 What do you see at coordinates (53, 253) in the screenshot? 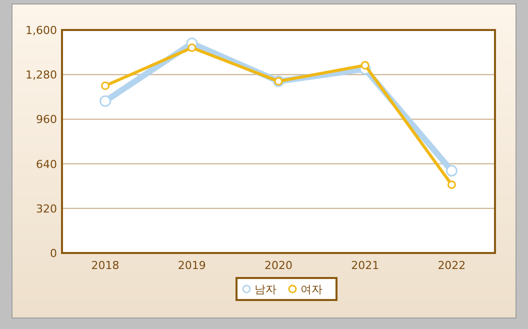
I see `y-tick-label: 0` at bounding box center [53, 253].